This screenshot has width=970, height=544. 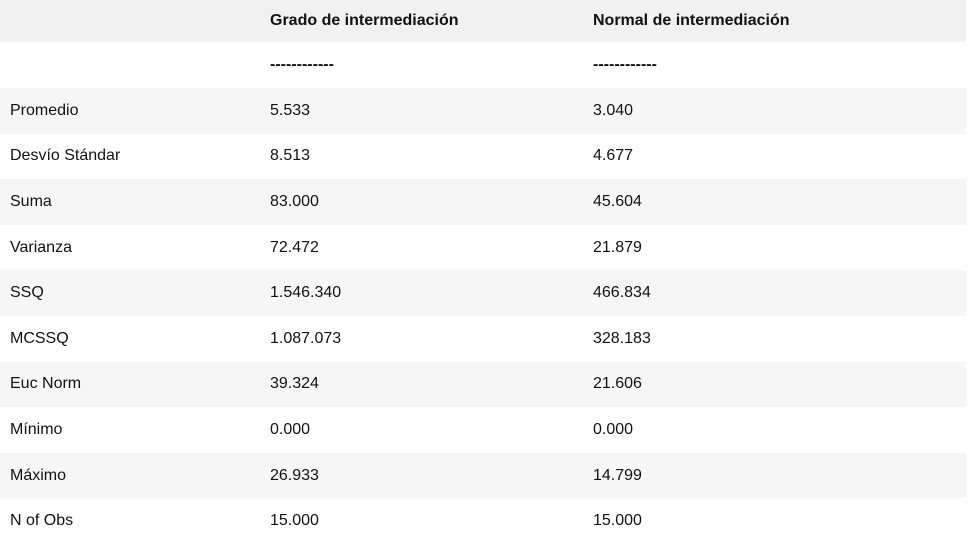 What do you see at coordinates (306, 338) in the screenshot?
I see `grado-value: 1.087.073` at bounding box center [306, 338].